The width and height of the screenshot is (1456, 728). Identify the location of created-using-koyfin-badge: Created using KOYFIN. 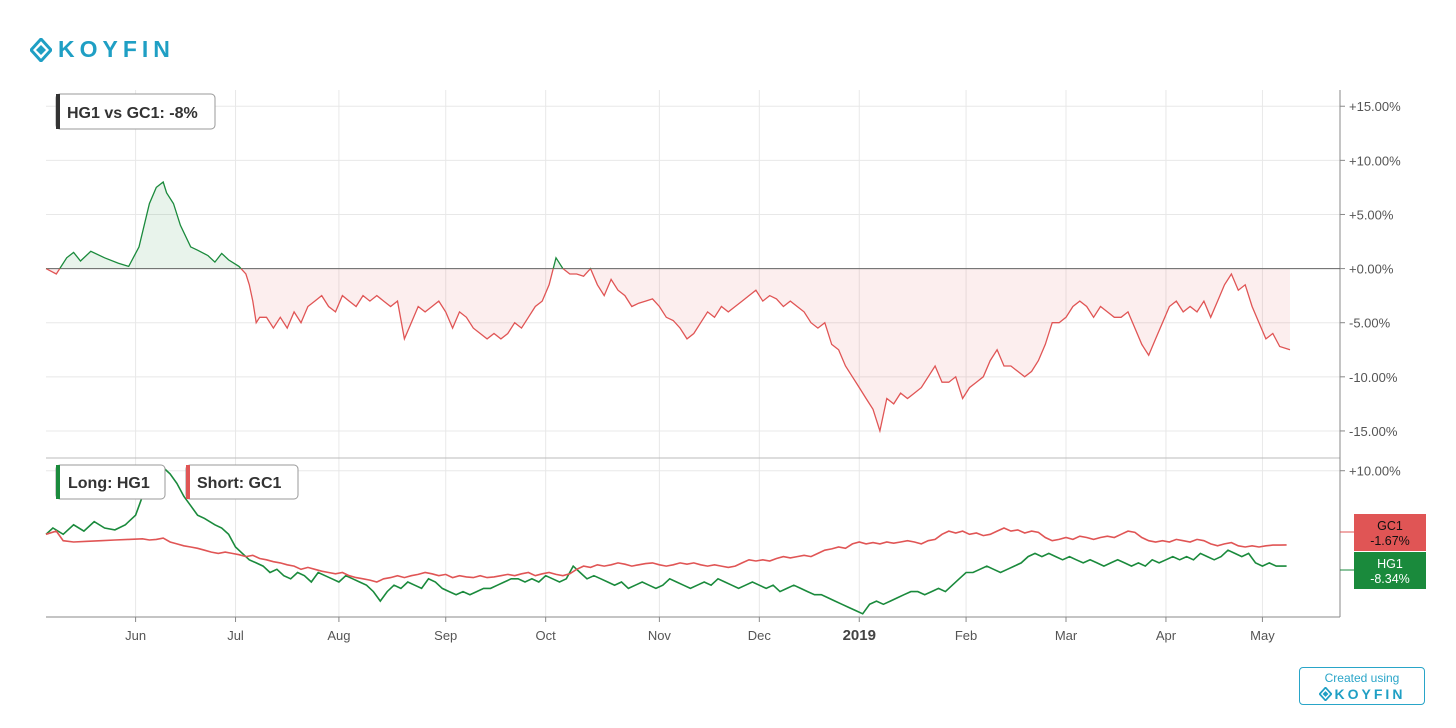
(1362, 686).